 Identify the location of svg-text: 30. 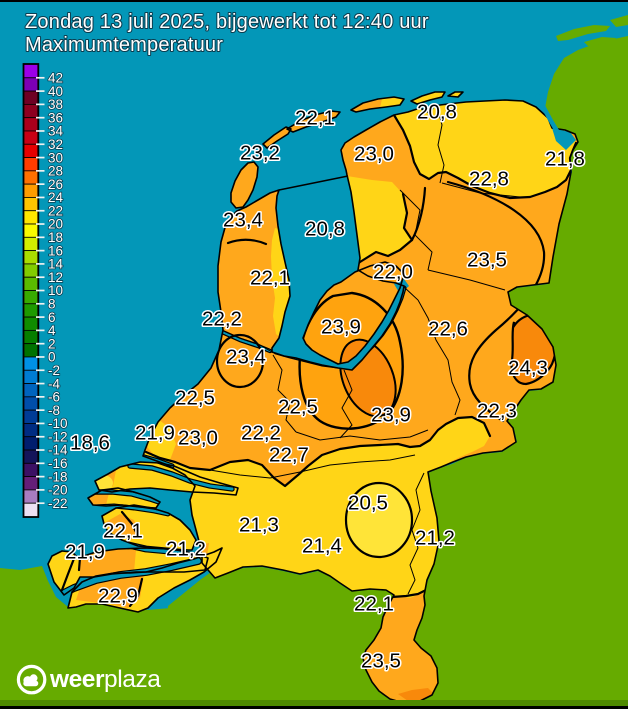
(55, 157).